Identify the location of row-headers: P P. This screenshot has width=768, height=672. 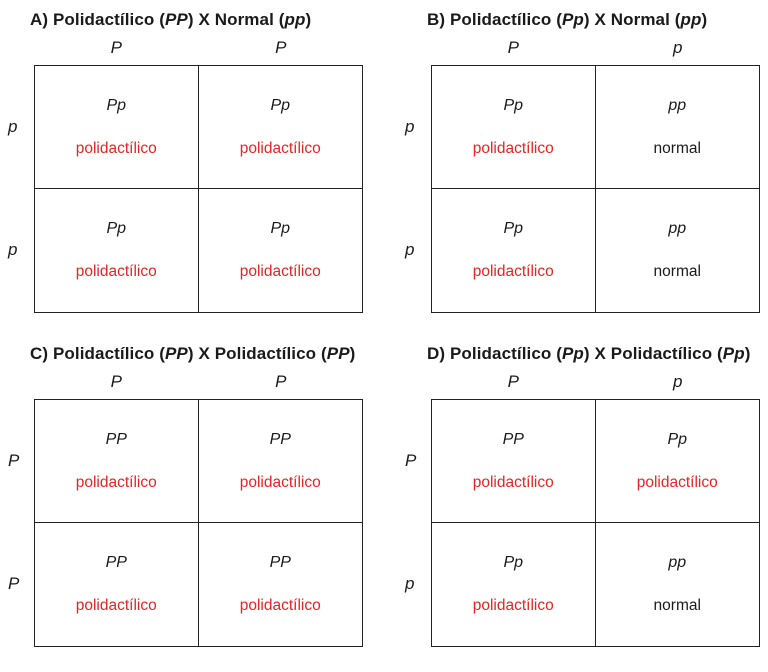
(21, 509).